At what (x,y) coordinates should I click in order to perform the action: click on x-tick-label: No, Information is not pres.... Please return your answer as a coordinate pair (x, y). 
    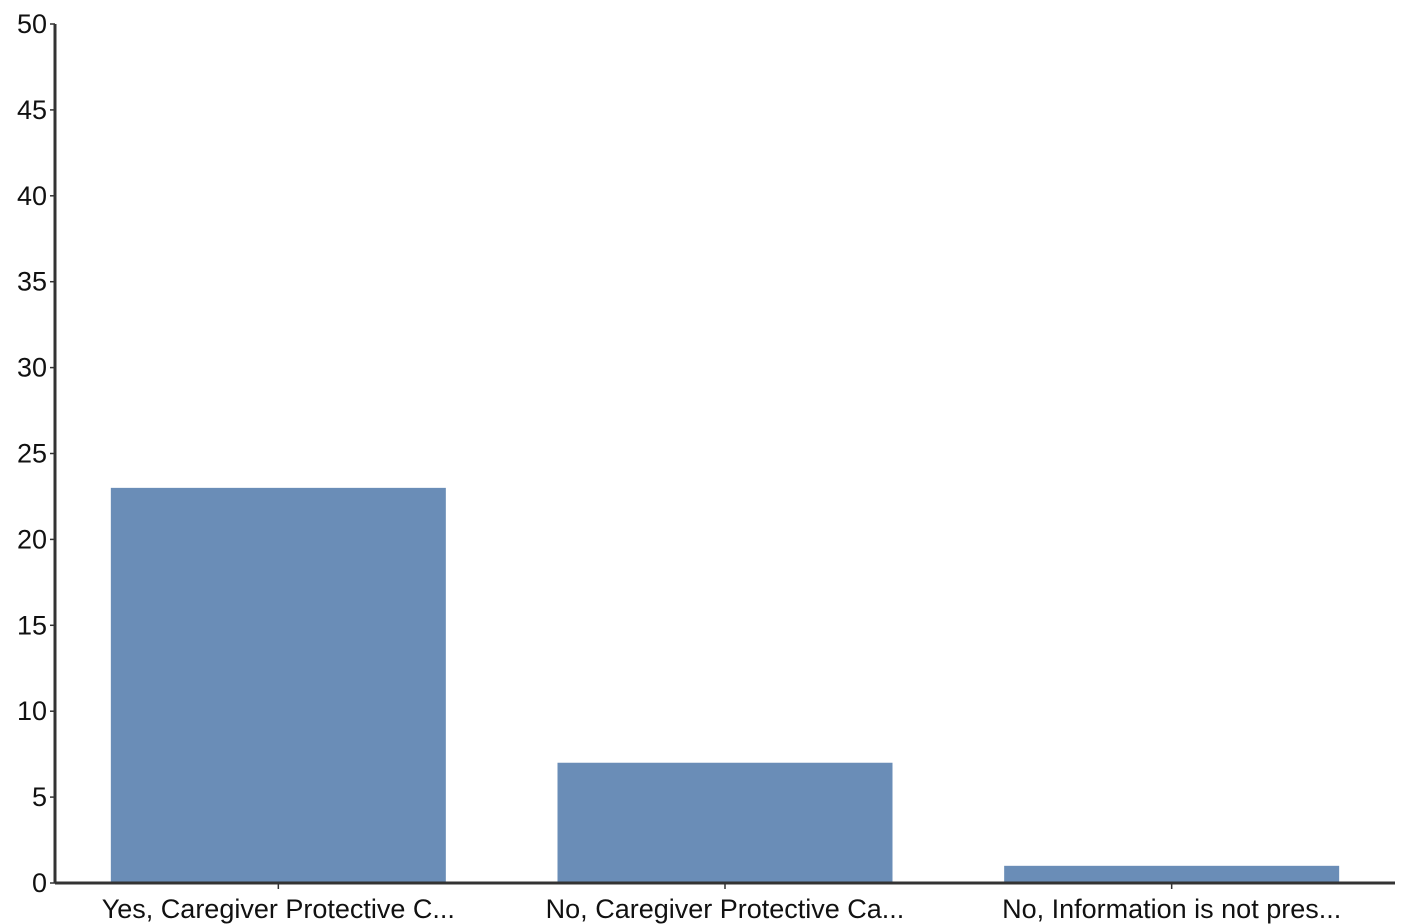
    Looking at the image, I should click on (1171, 909).